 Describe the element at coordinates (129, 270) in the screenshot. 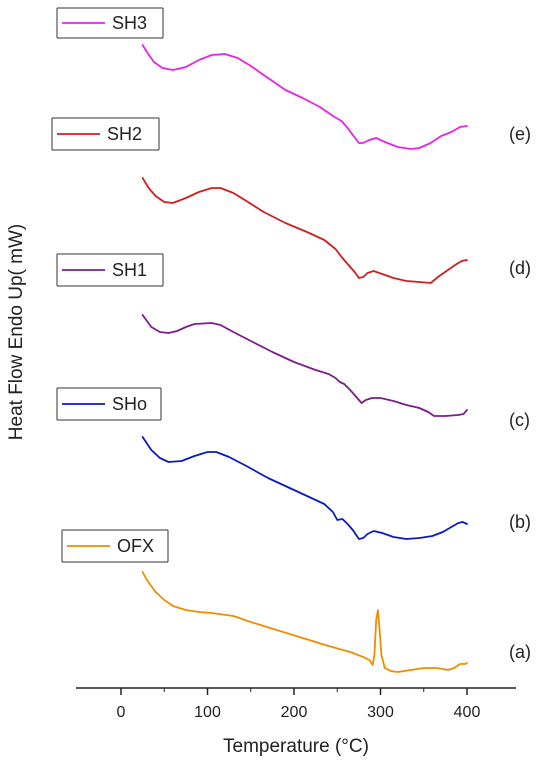

I see `legend-label: SH1` at that location.